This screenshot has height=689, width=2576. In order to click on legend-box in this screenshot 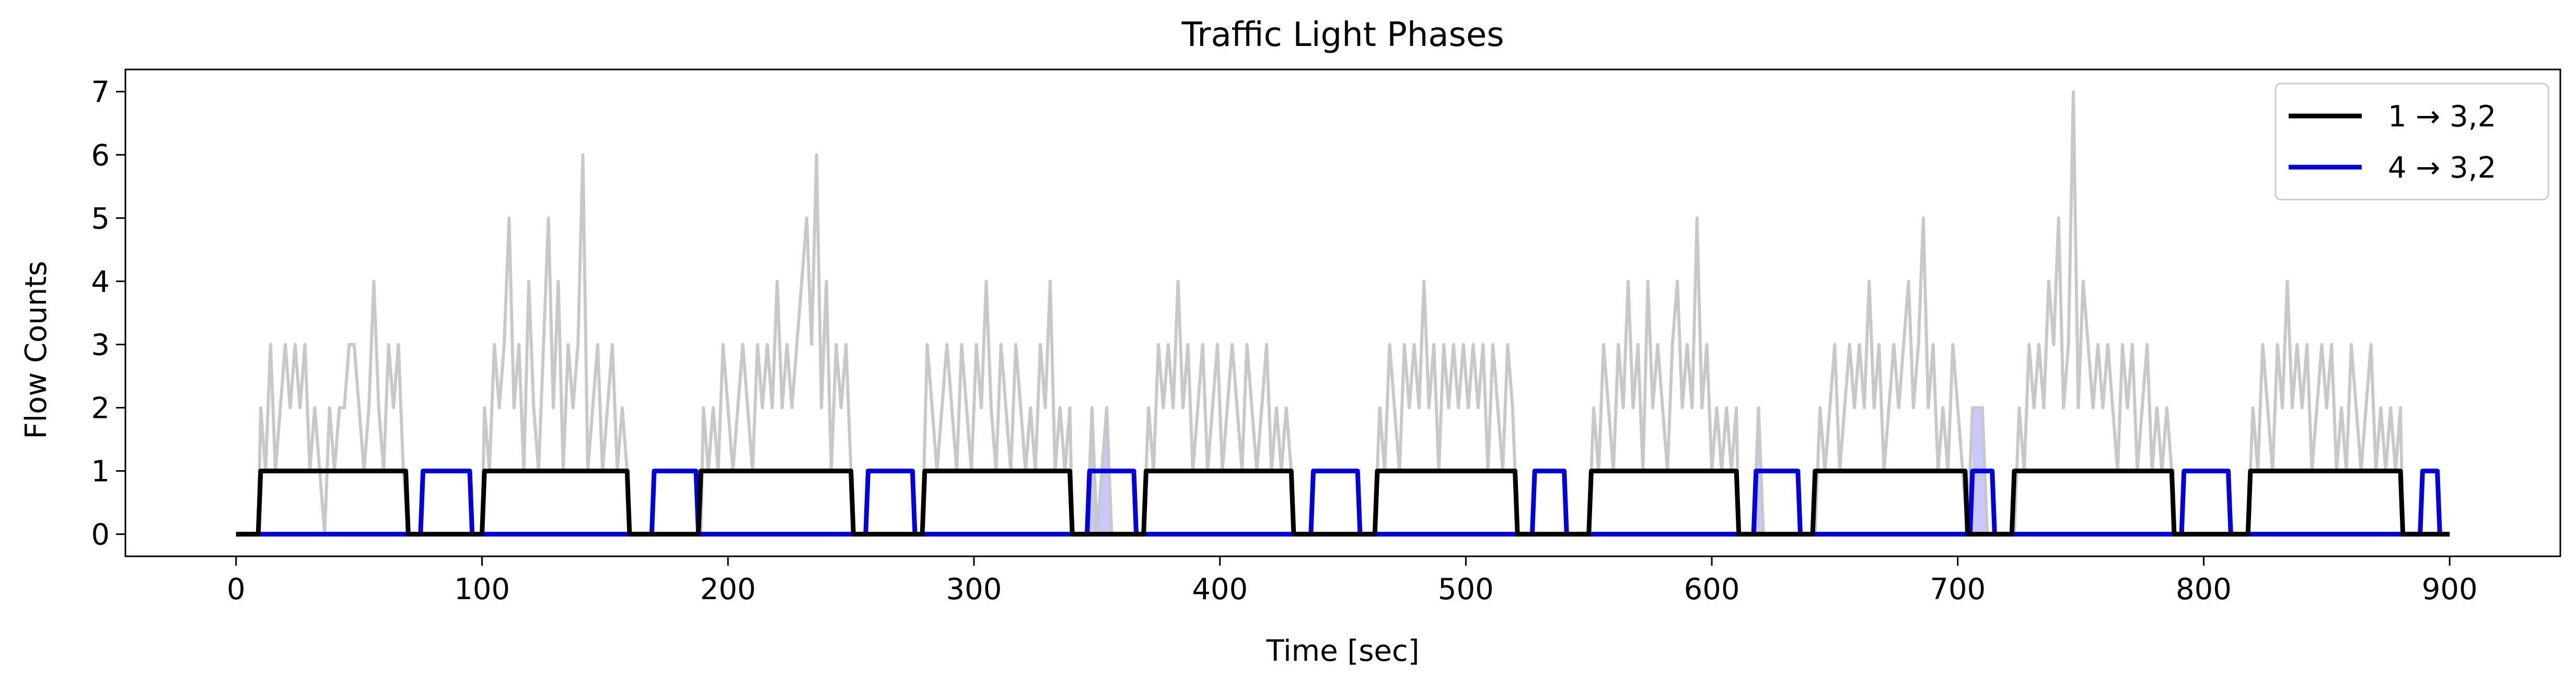, I will do `click(2412, 142)`.